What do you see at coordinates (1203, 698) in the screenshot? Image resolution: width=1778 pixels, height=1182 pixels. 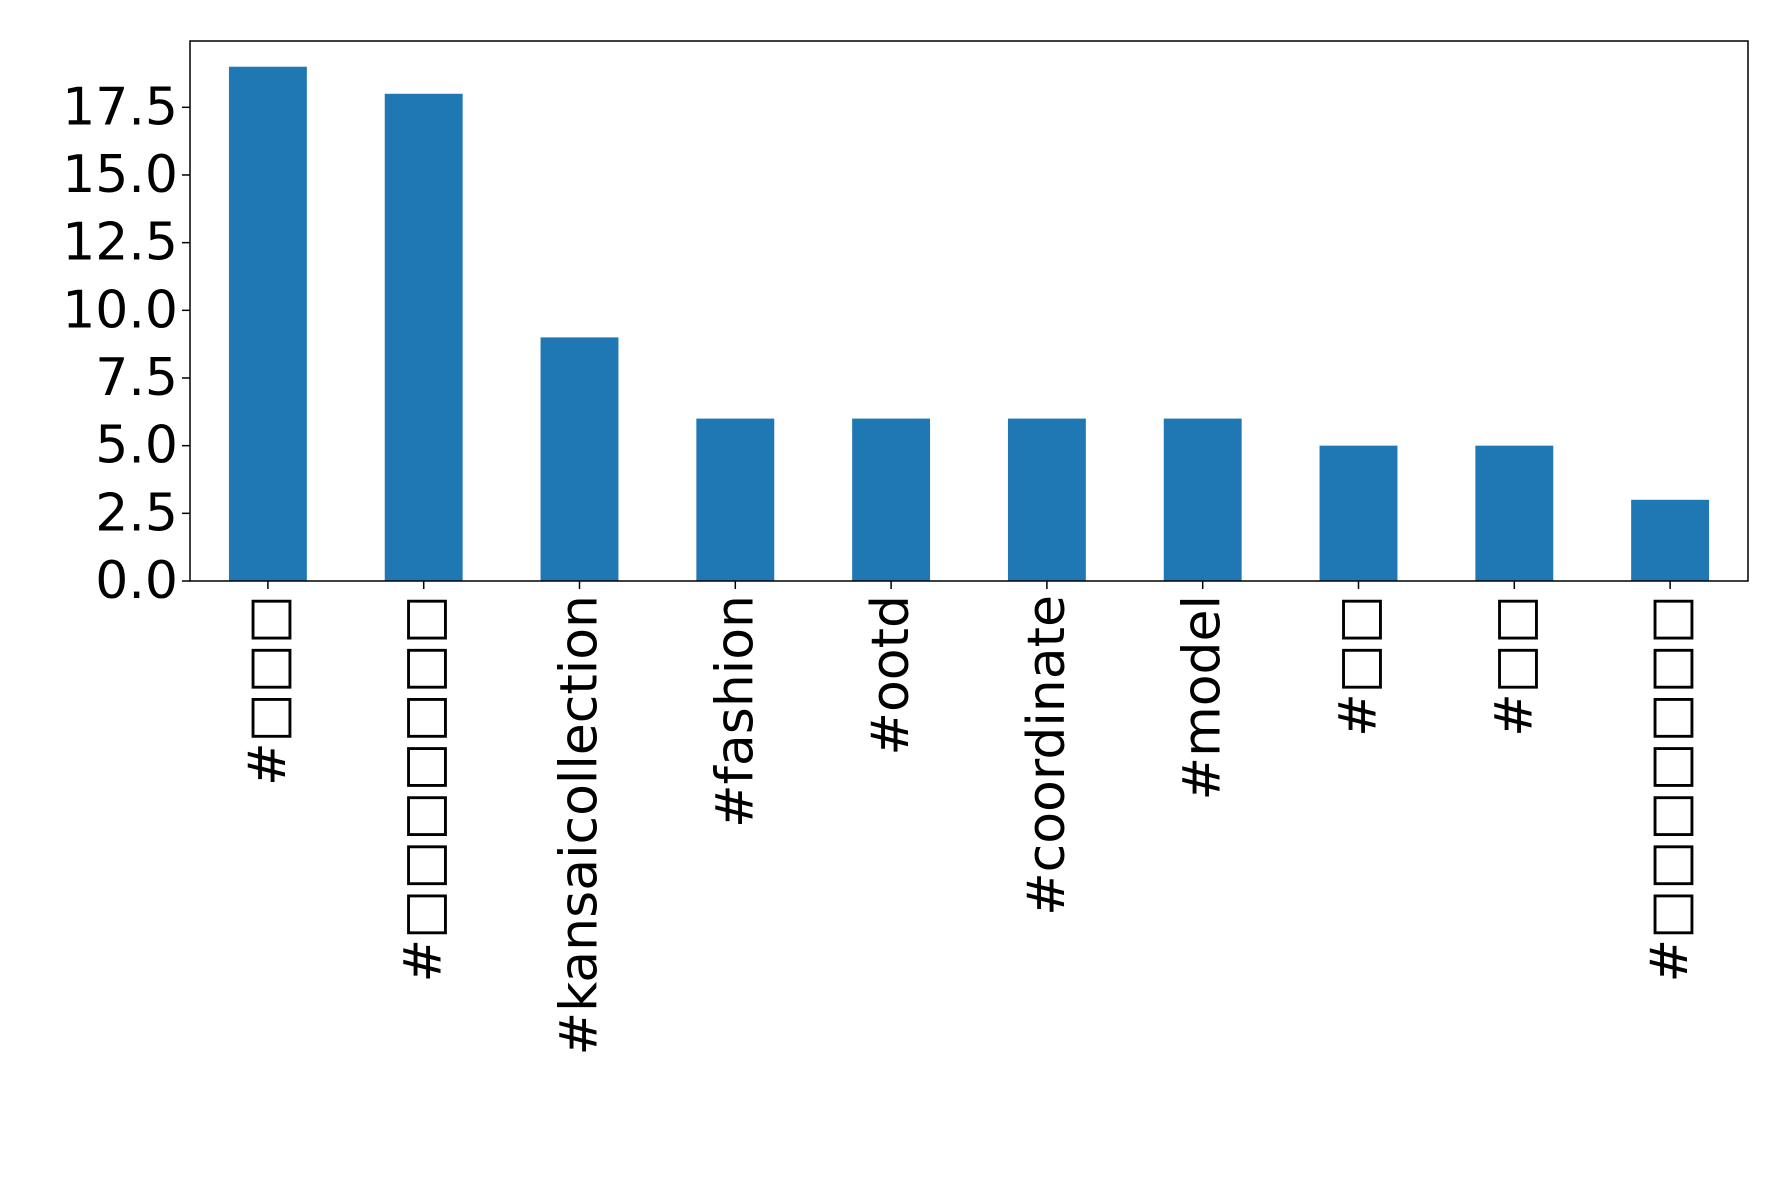 I see `x-tick-label: #model` at bounding box center [1203, 698].